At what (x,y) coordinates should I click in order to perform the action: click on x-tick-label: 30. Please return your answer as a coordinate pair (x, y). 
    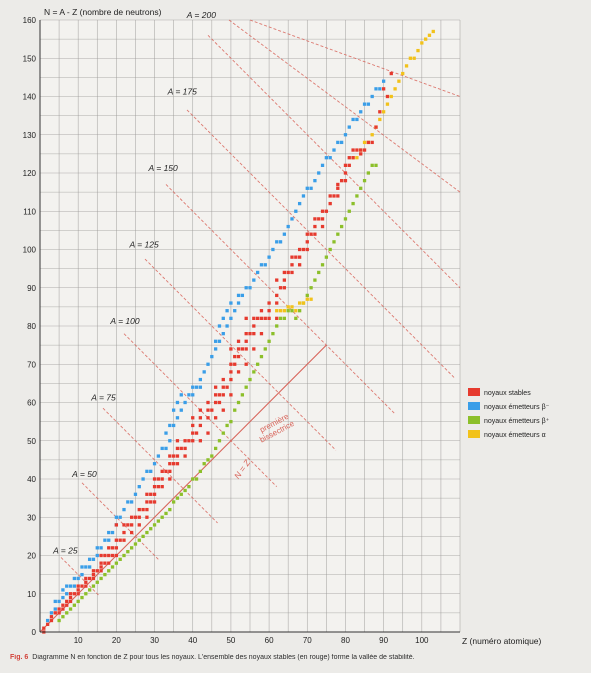
    Looking at the image, I should click on (154, 640).